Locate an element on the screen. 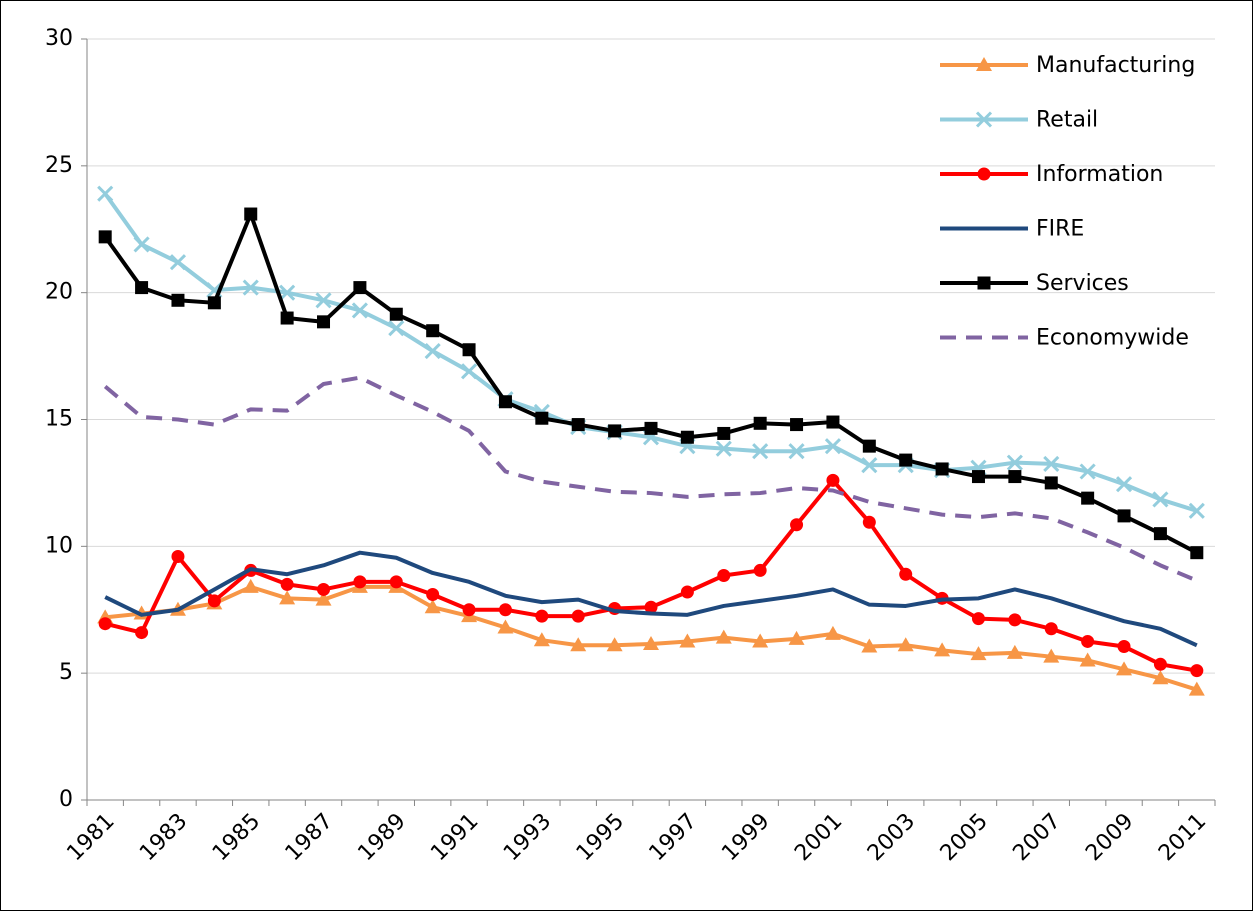  legend-label: Retail is located at coordinates (1067, 120).